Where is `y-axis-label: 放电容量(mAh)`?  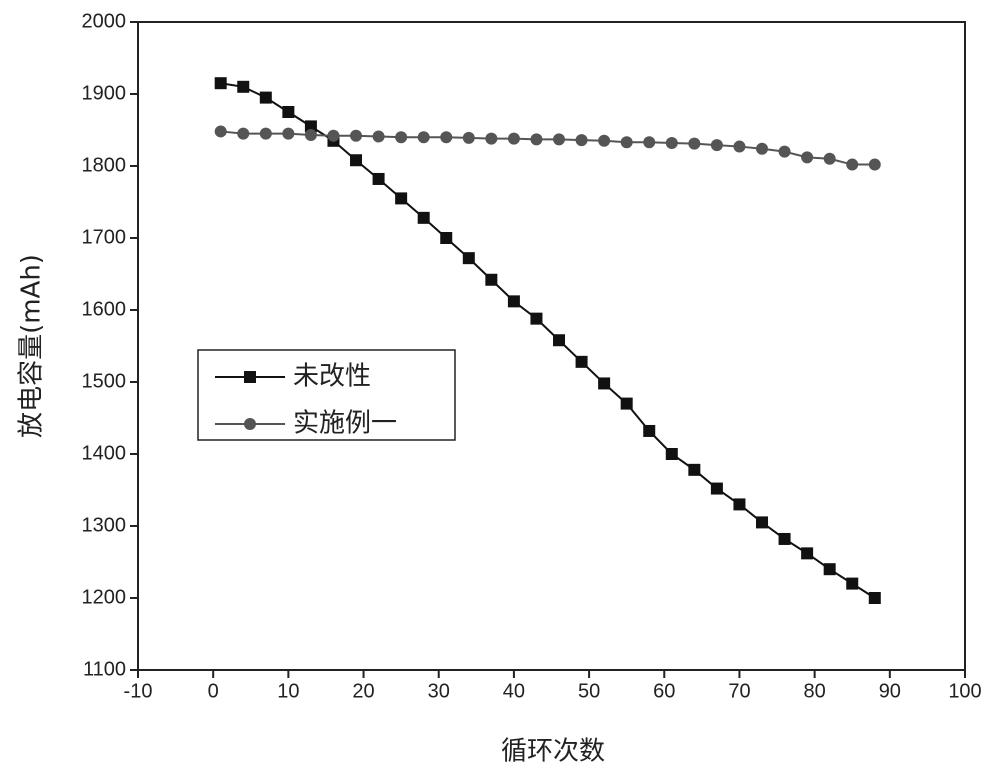
y-axis-label: 放电容量(mAh) is located at coordinates (32, 346).